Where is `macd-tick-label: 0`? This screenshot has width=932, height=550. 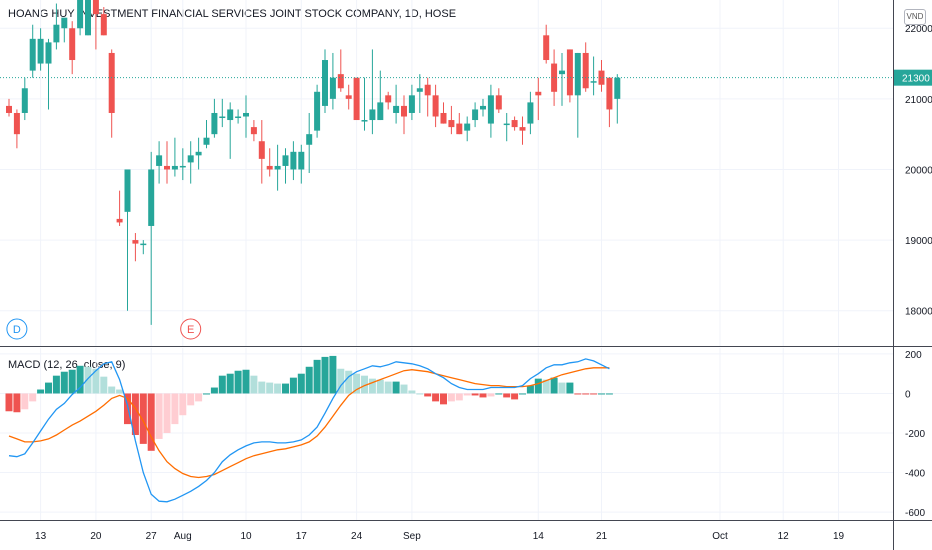
macd-tick-label: 0 is located at coordinates (908, 394).